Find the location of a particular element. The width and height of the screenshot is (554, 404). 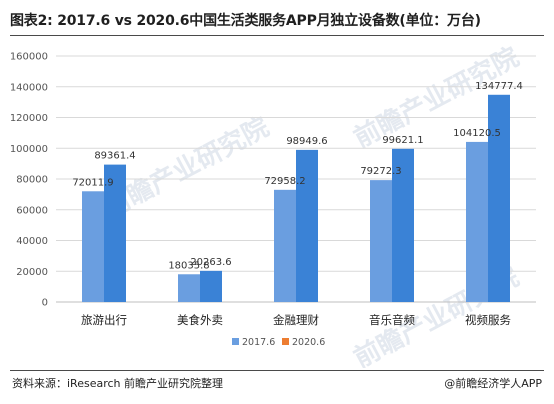

bar-2020.6-旅游出行 is located at coordinates (115, 233).